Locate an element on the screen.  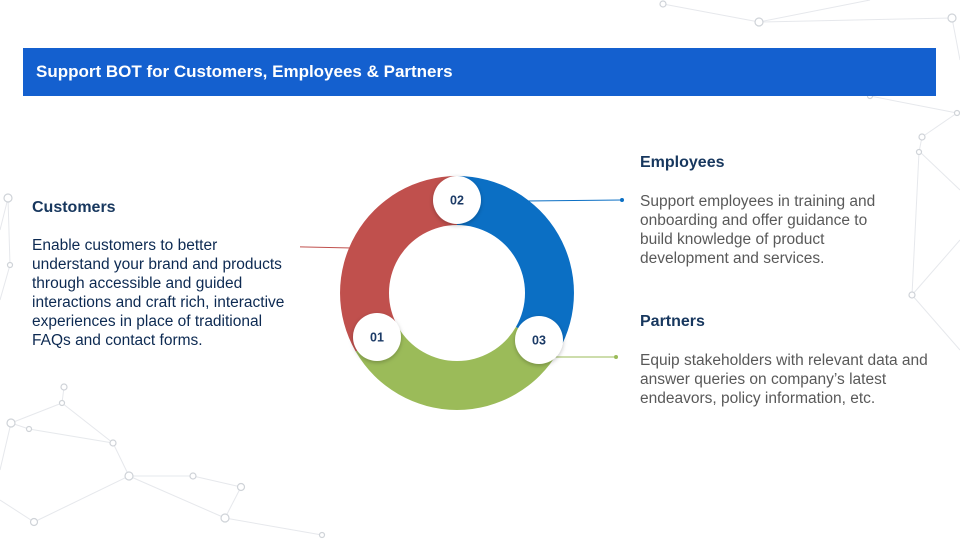
support-bot-donut-diagram: 02 01 03 is located at coordinates (462, 293).